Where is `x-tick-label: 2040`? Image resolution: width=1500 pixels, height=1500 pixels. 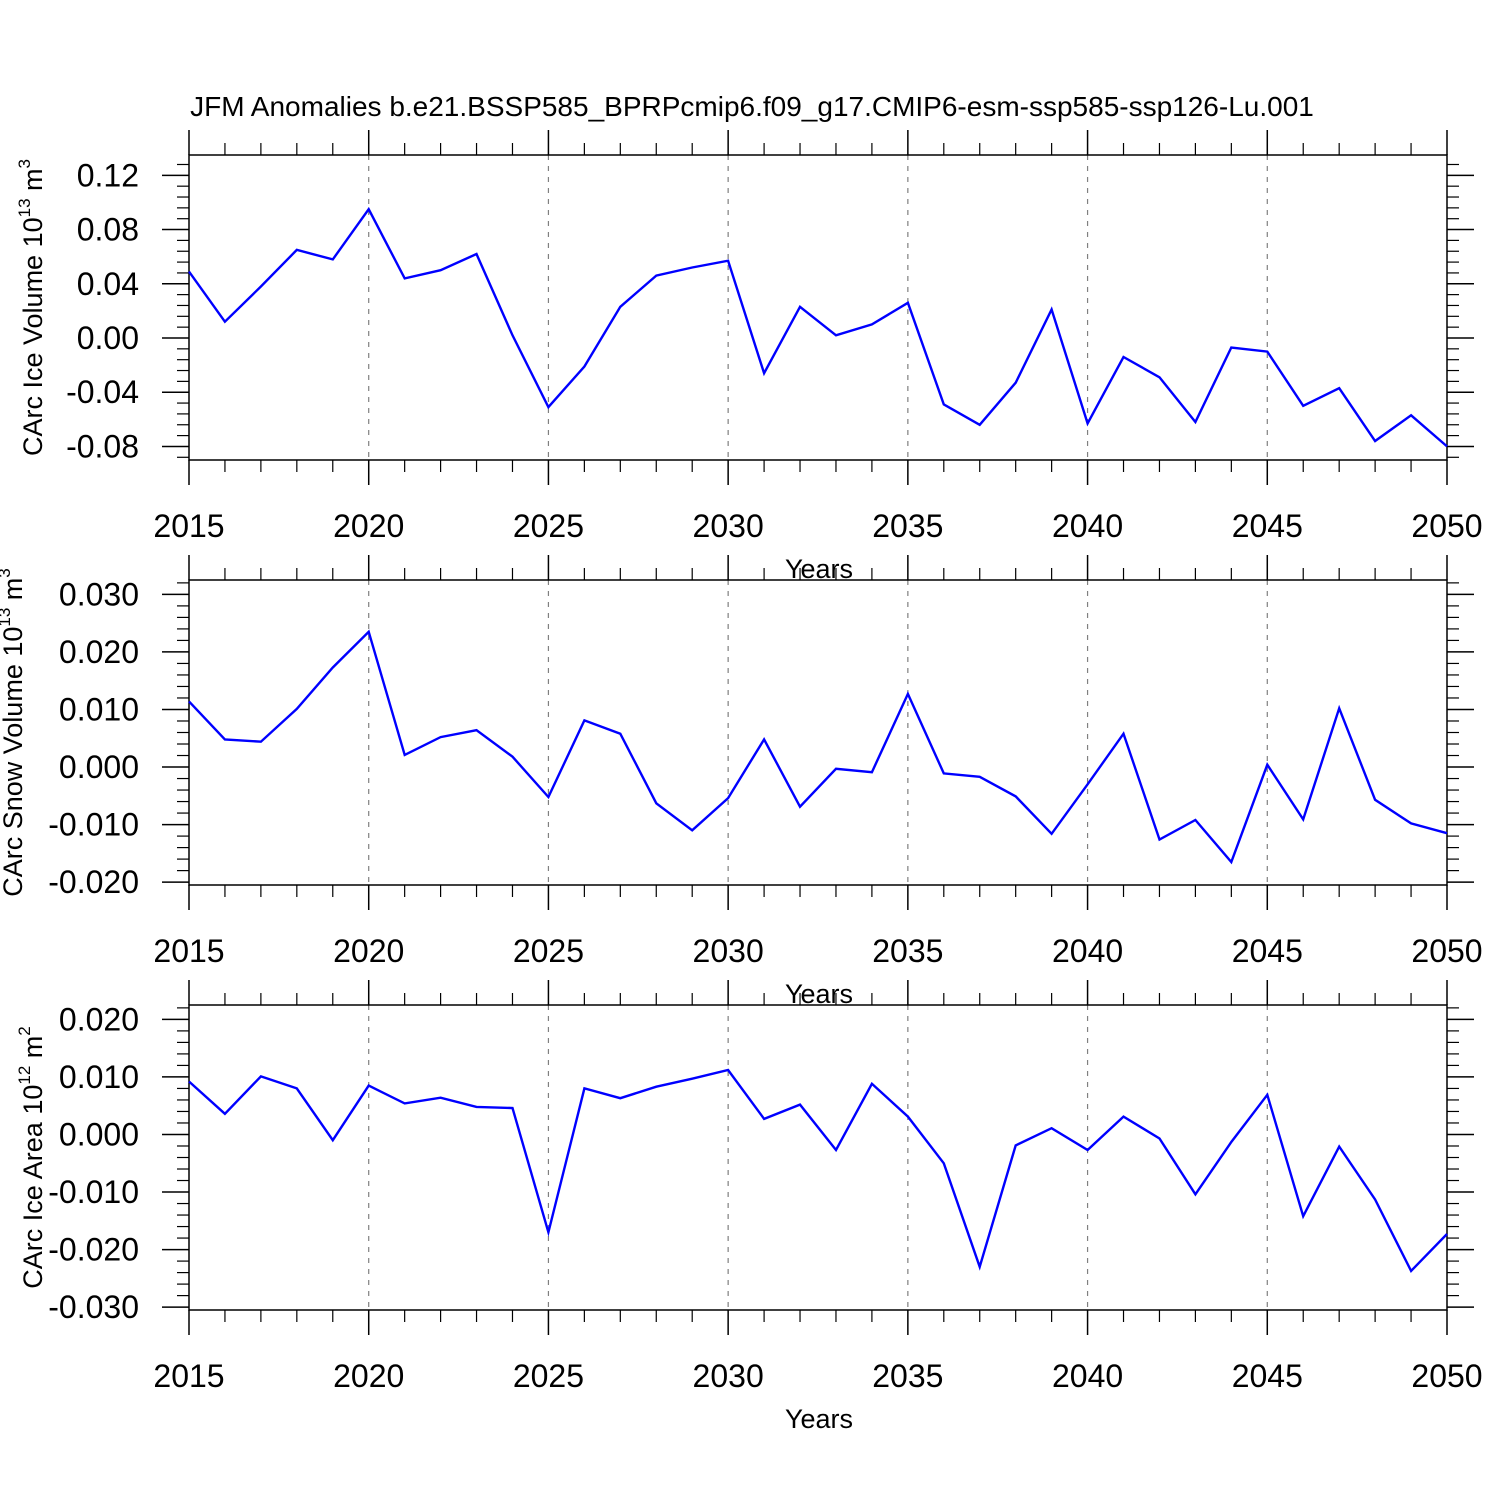
x-tick-label: 2040 is located at coordinates (1087, 951).